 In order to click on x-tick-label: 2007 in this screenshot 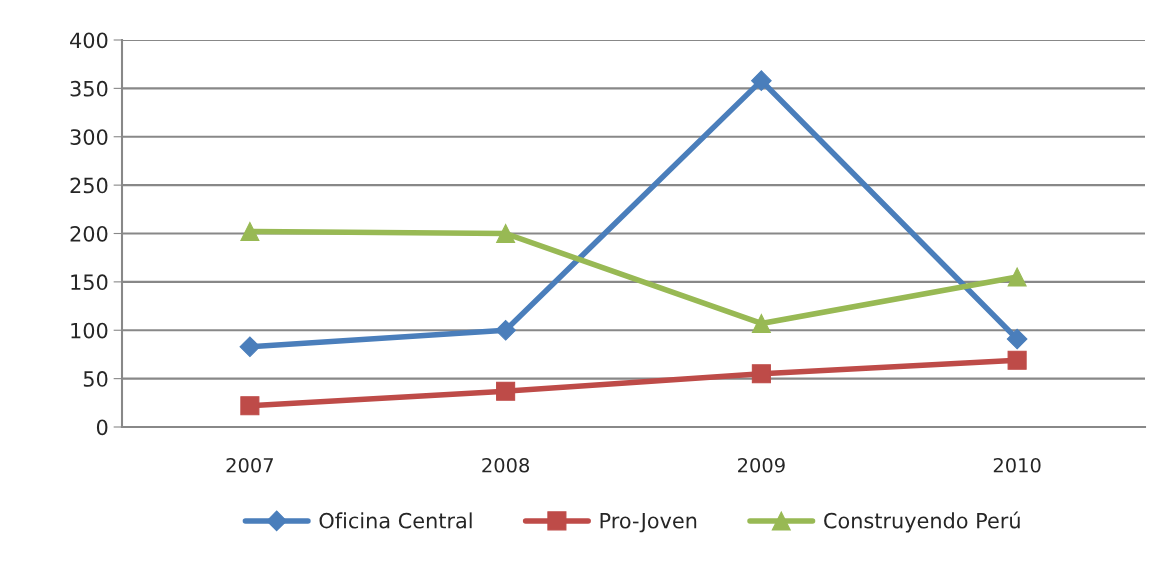, I will do `click(249, 465)`.